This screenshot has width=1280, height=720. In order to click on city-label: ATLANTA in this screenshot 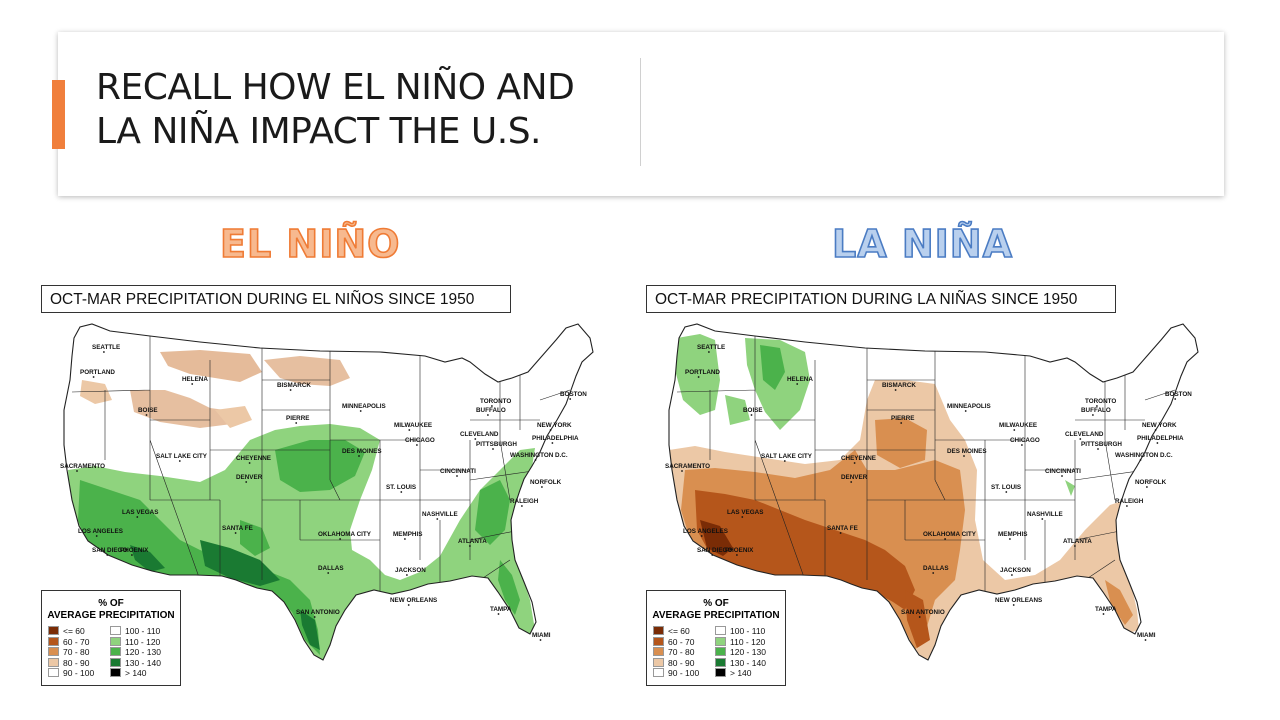, I will do `click(472, 541)`.